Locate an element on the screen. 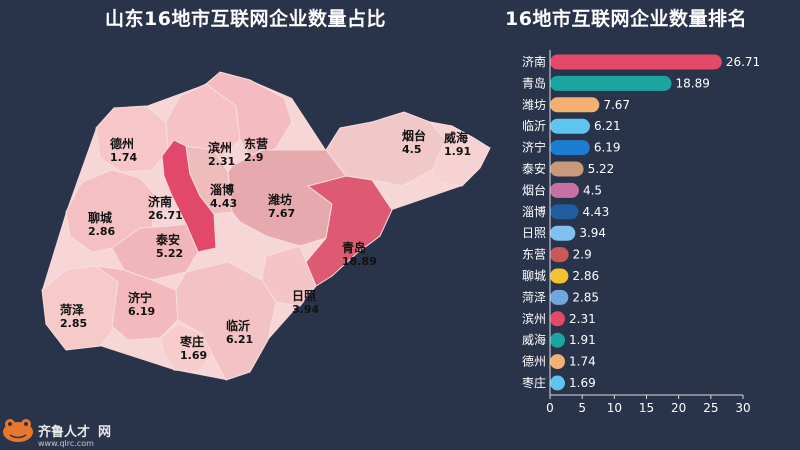 This screenshot has width=800, height=450. bar-category-label: 日照 is located at coordinates (534, 233).